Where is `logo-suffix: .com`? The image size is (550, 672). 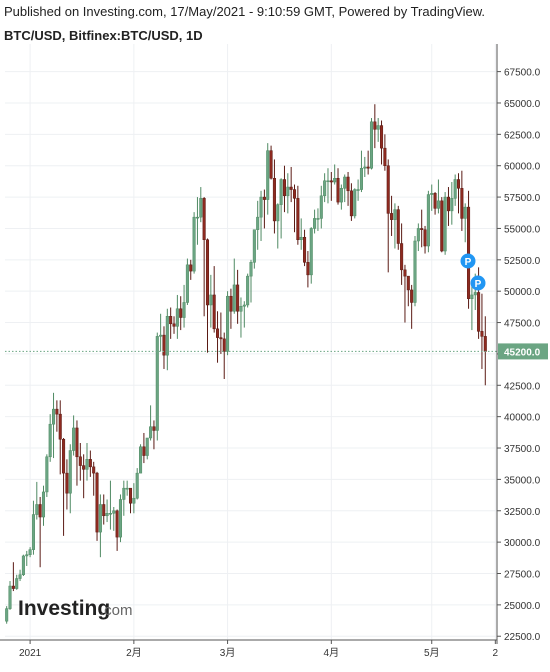 logo-suffix: .com is located at coordinates (116, 610).